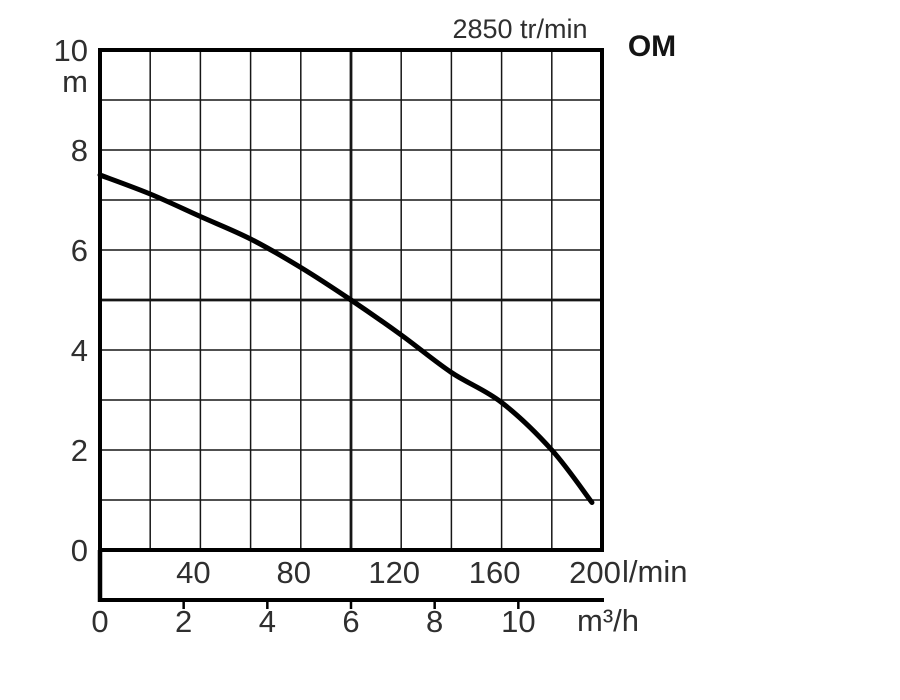  Describe the element at coordinates (495, 572) in the screenshot. I see `x-primary-tick-label: 160` at that location.